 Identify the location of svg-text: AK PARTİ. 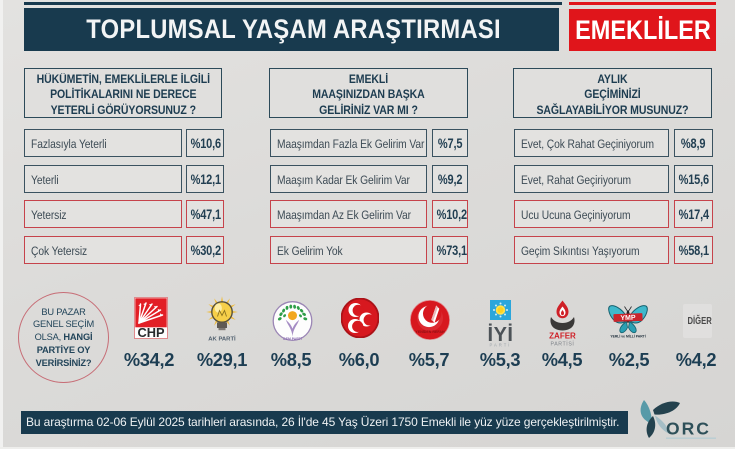
(222, 339).